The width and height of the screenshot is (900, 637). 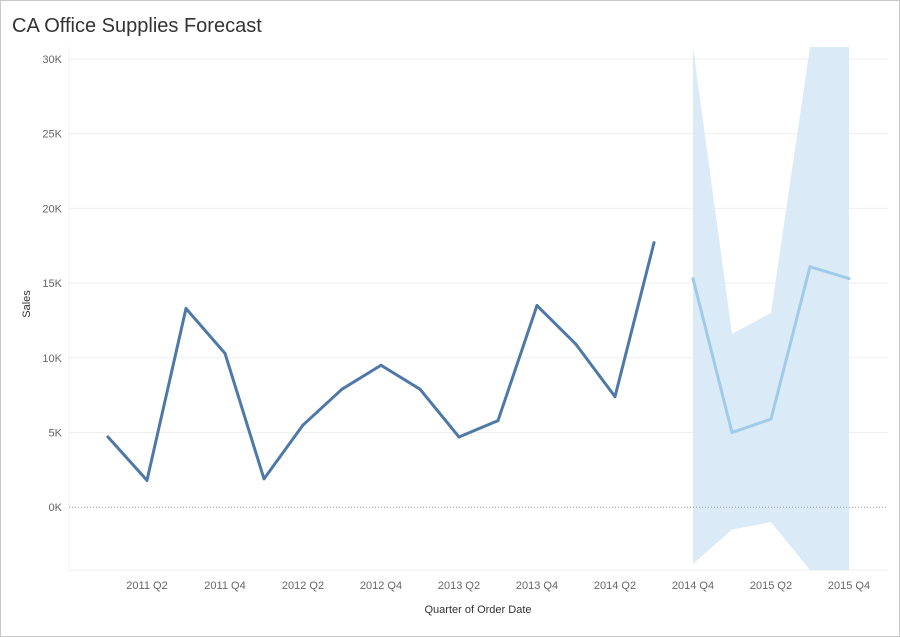 What do you see at coordinates (224, 586) in the screenshot?
I see `x-tick-label-1: 2011 Q4` at bounding box center [224, 586].